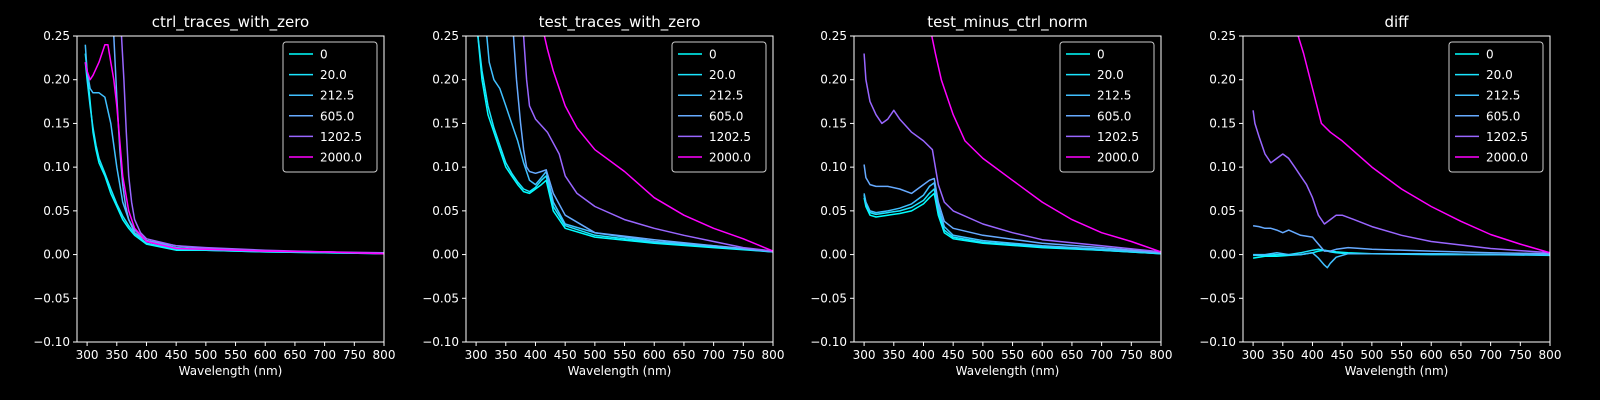 This screenshot has height=400, width=1600. Describe the element at coordinates (833, 123) in the screenshot. I see `y-tick-label: 0.15` at that location.